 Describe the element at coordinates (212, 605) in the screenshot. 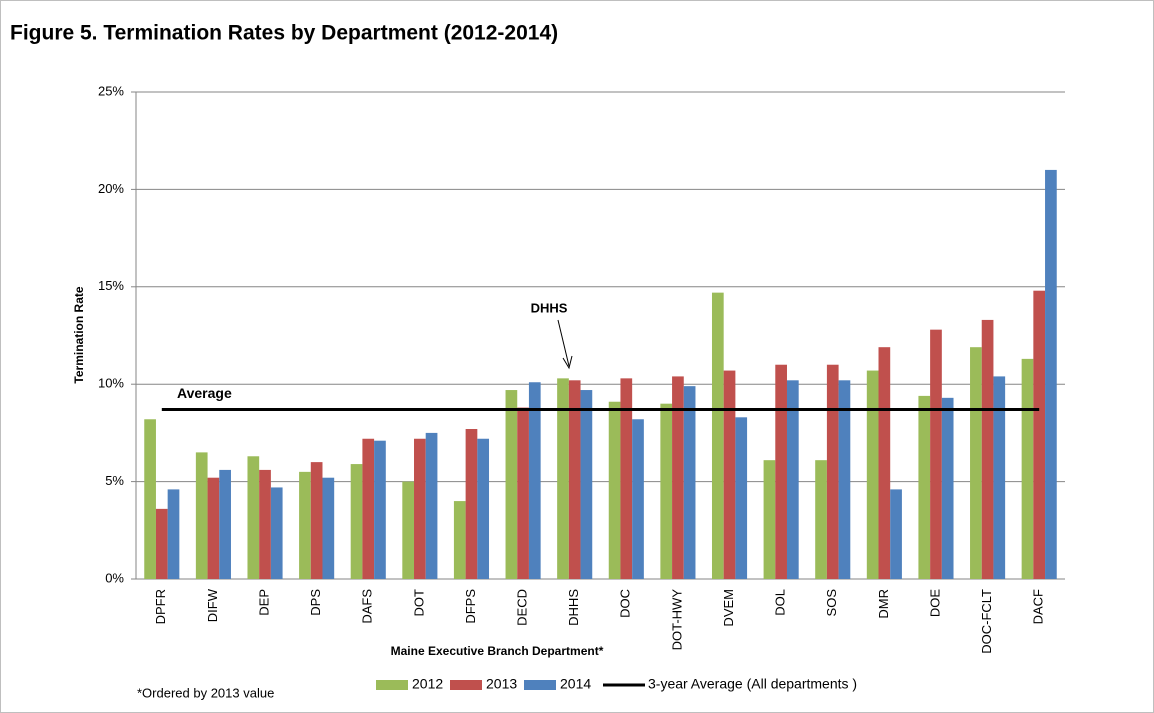

I see `x-tick-label: DIFW` at that location.